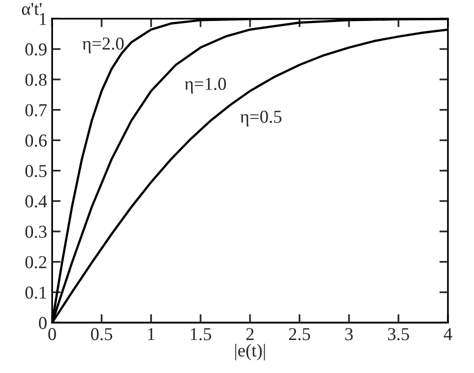 The image size is (474, 373). What do you see at coordinates (299, 334) in the screenshot?
I see `x-tick-label: 2.5` at bounding box center [299, 334].